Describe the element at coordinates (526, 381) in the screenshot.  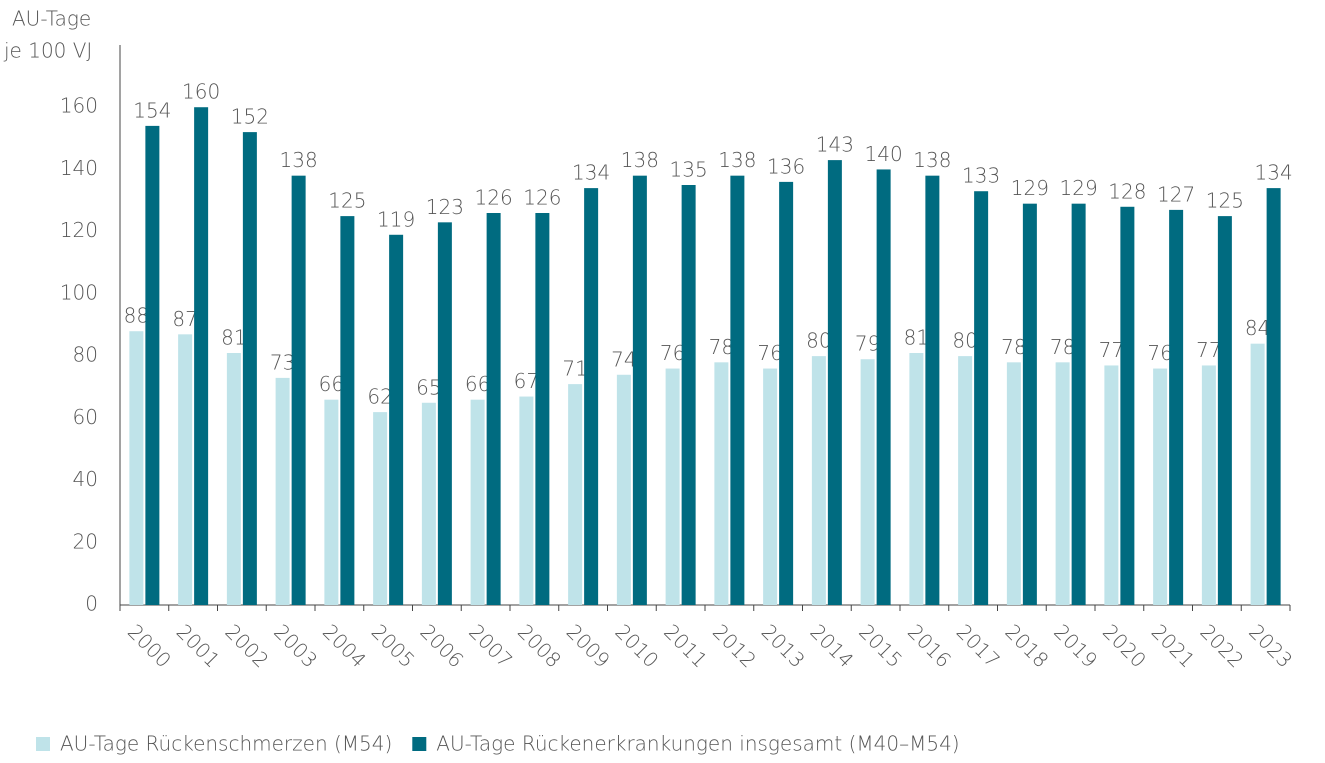
I see `data-label: 67` at that location.